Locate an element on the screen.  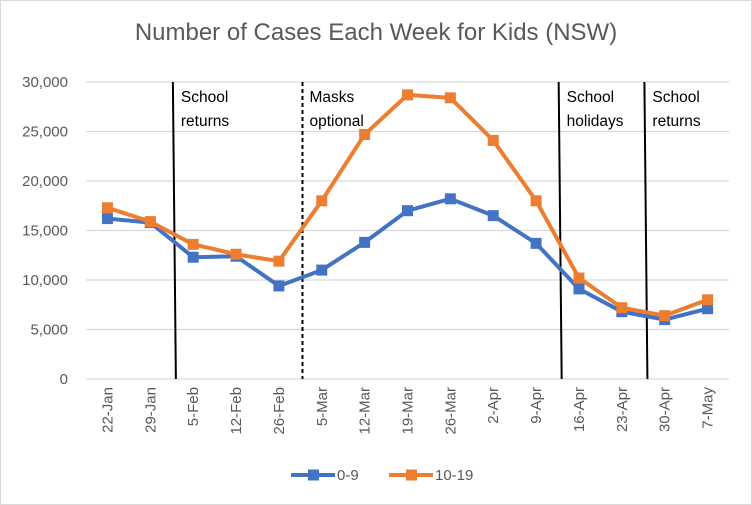
x-tick-label: 22-Jan is located at coordinates (107, 410).